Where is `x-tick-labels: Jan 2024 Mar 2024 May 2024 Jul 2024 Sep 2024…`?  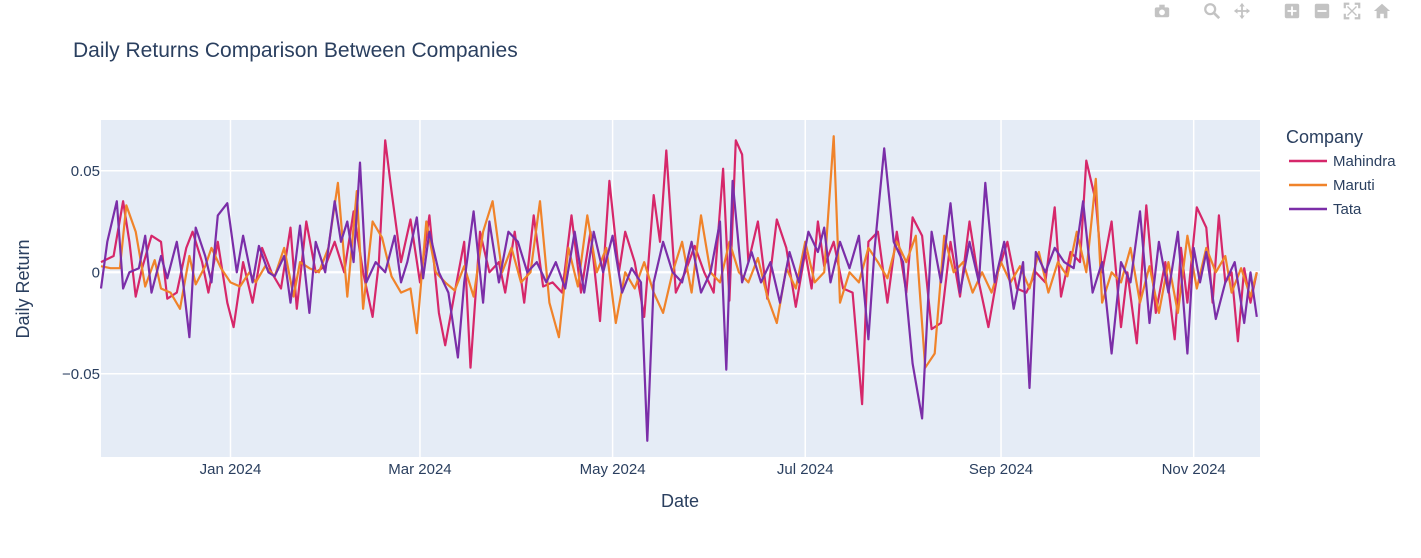 x-tick-labels: Jan 2024 Mar 2024 May 2024 Jul 2024 Sep 2024… is located at coordinates (713, 469).